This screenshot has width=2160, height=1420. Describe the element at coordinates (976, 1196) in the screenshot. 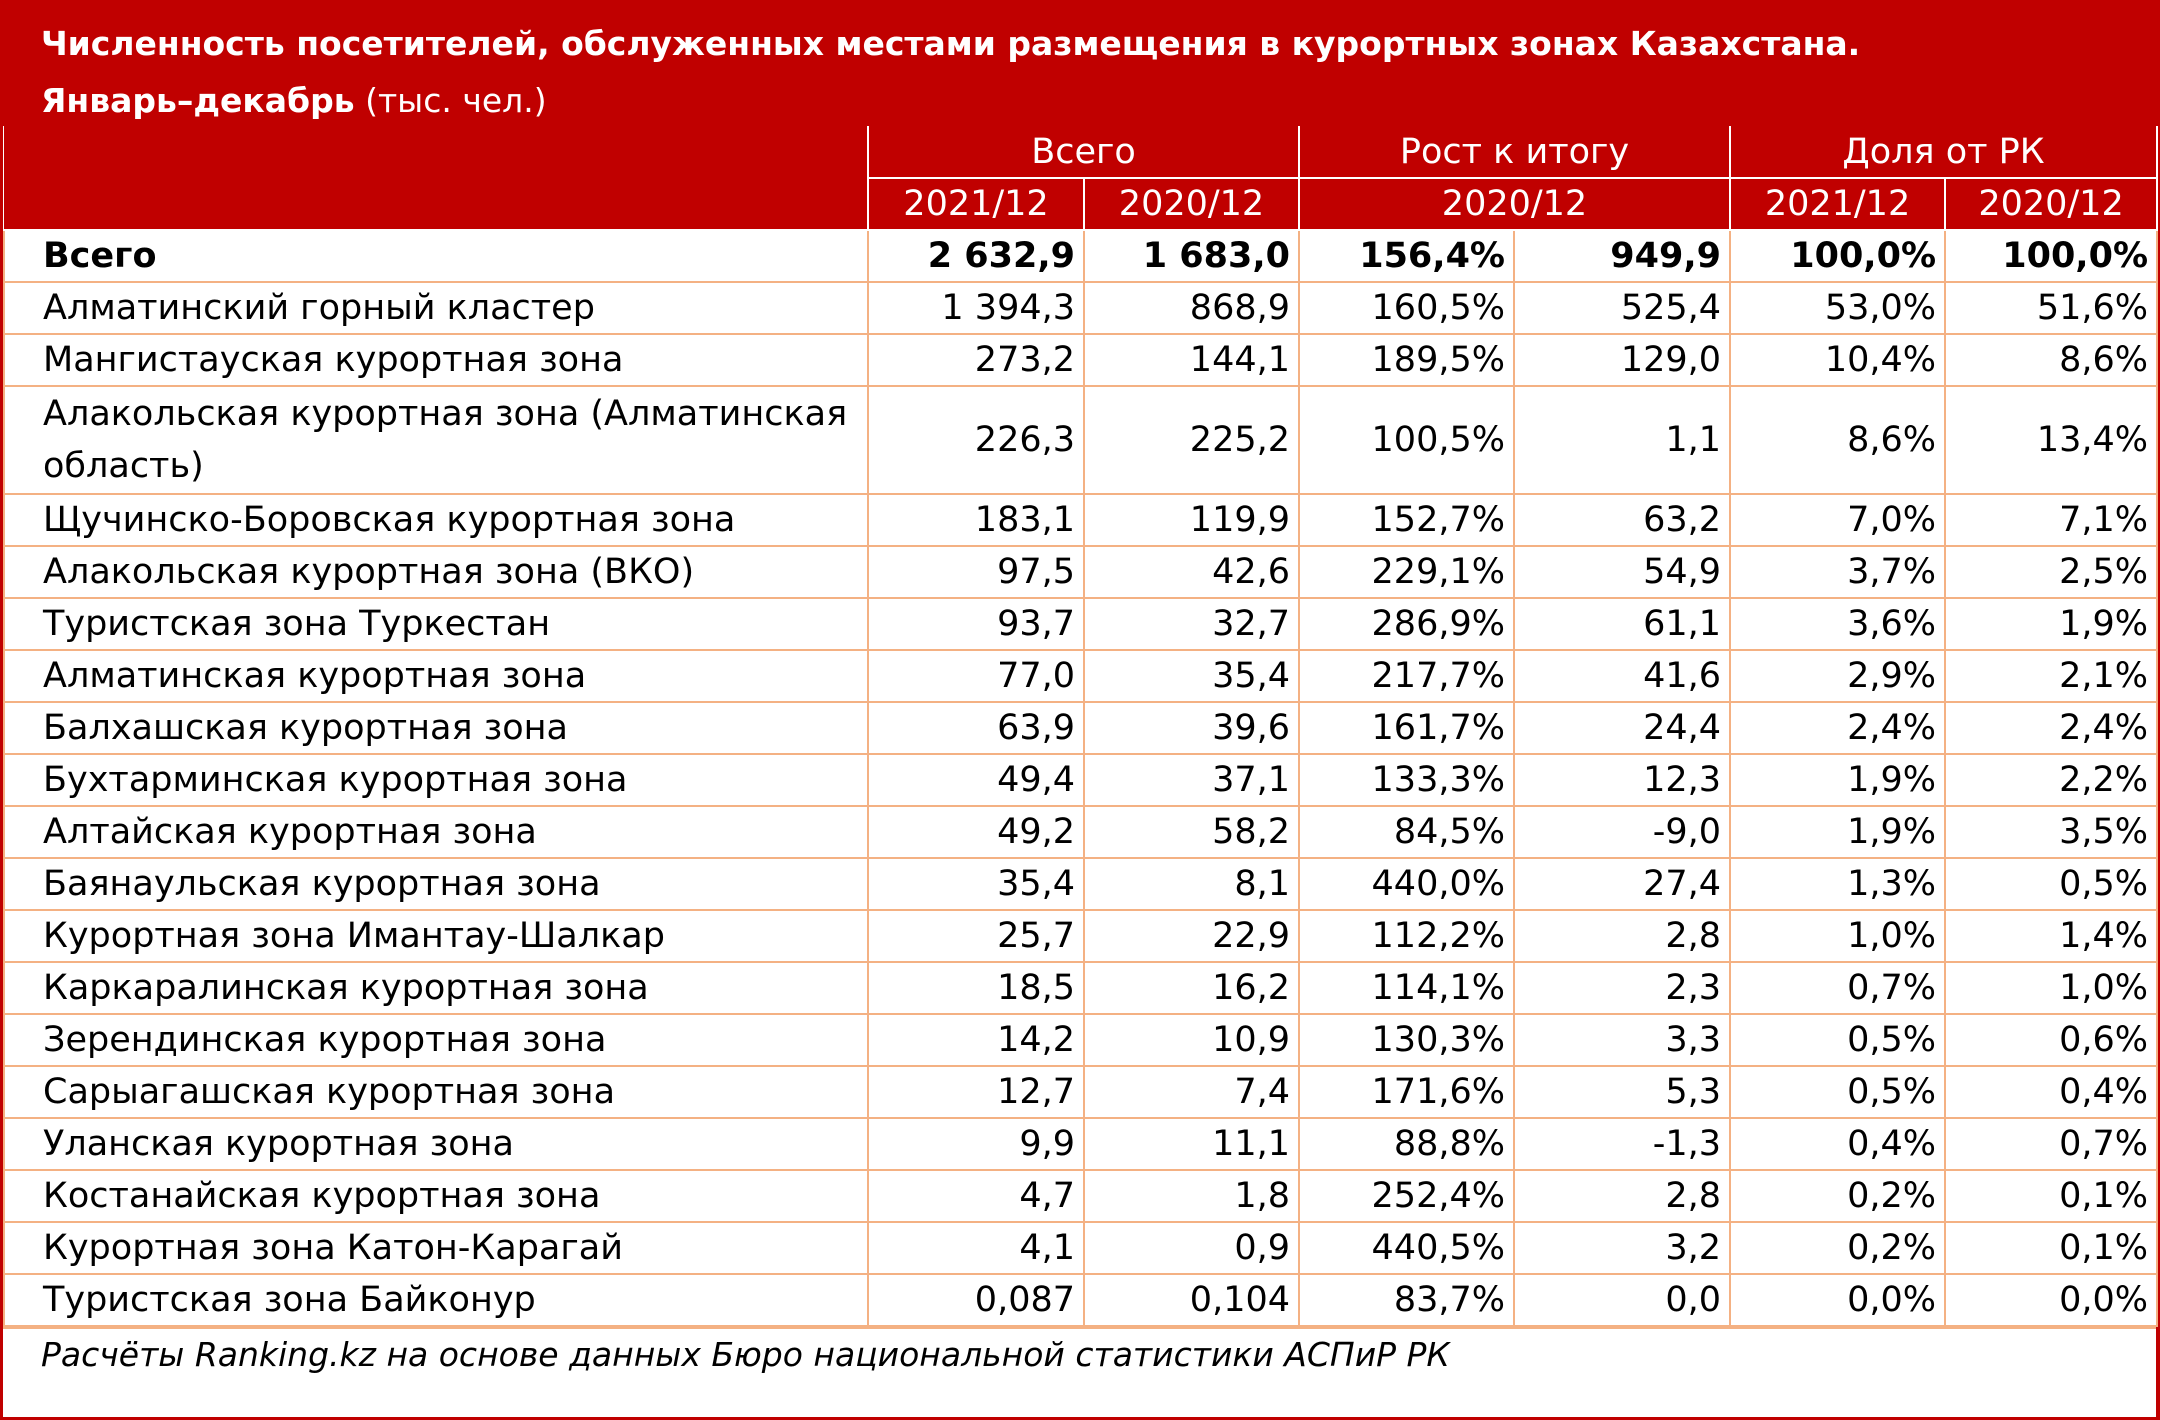

I see `cell-v2021: 4,7` at that location.